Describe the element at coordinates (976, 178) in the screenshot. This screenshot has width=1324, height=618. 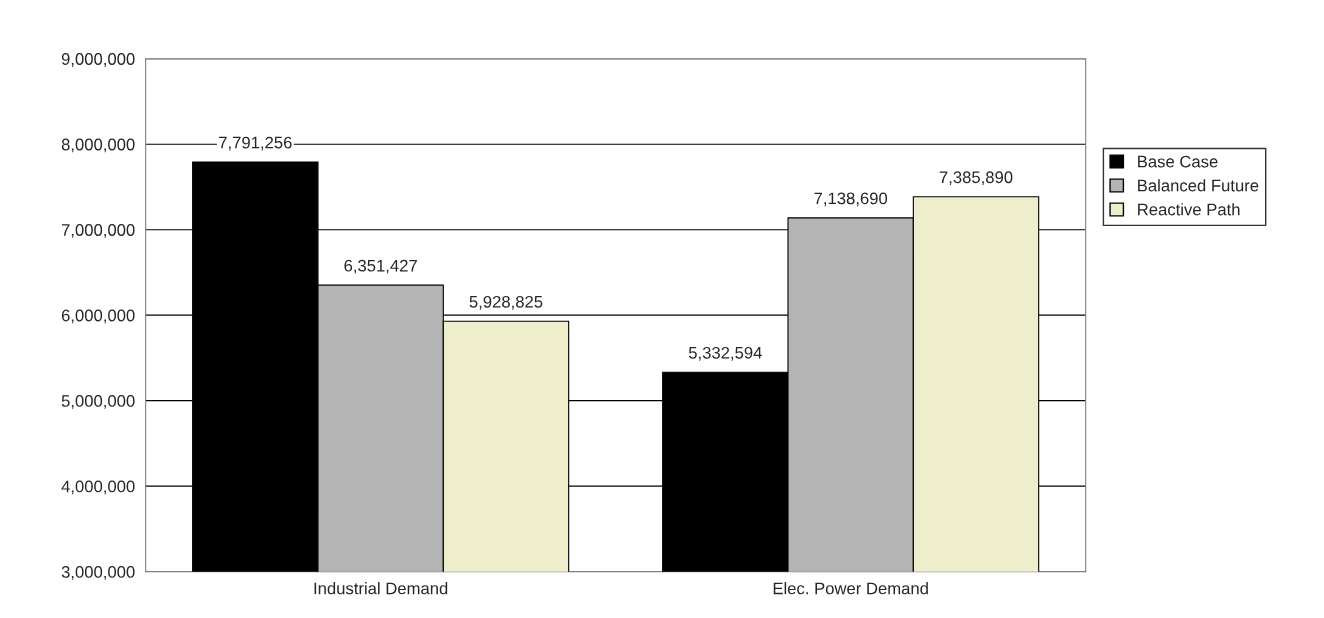
I see `data-label: 7,385,890` at that location.